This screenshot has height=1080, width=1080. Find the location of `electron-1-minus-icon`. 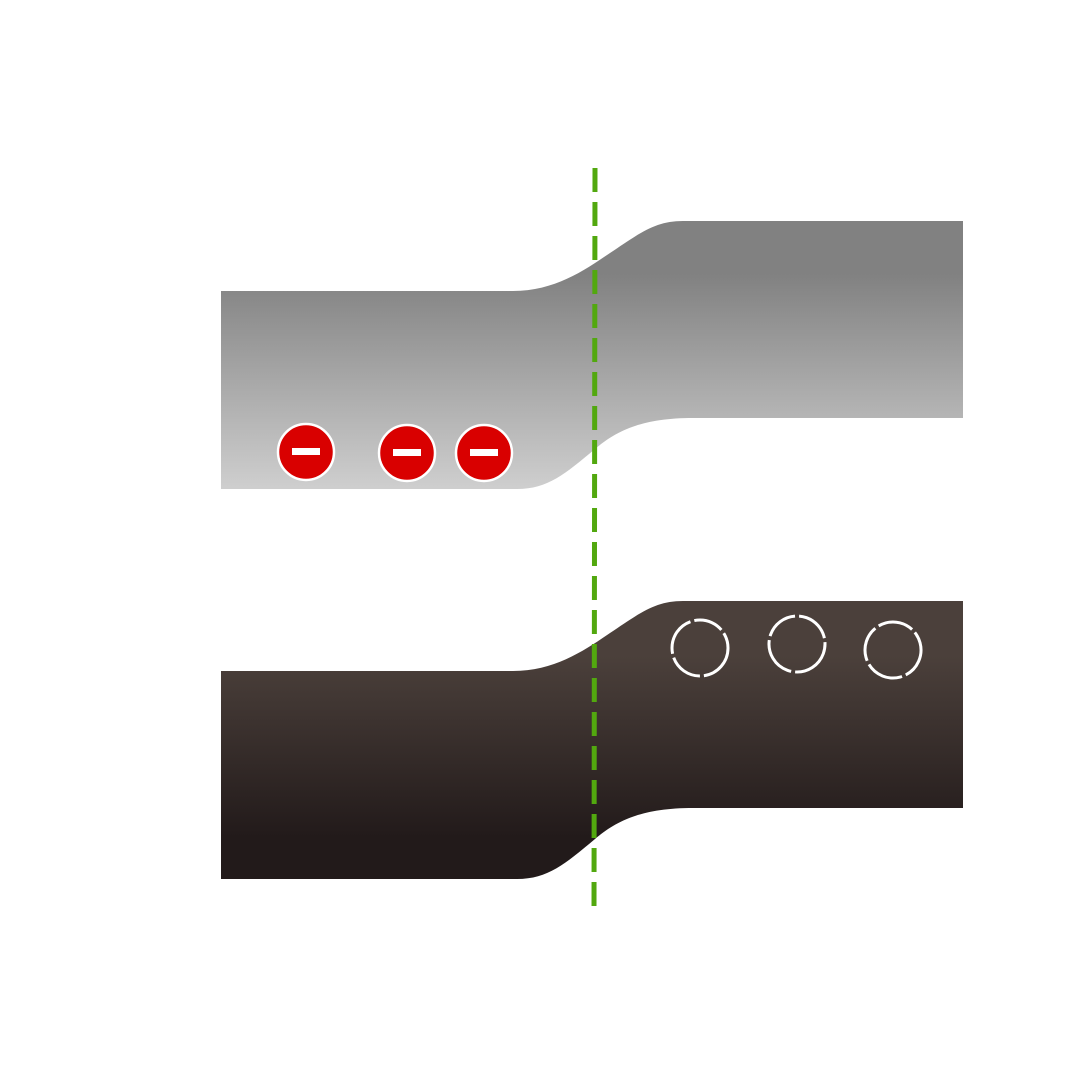

electron-1-minus-icon is located at coordinates (306, 451).